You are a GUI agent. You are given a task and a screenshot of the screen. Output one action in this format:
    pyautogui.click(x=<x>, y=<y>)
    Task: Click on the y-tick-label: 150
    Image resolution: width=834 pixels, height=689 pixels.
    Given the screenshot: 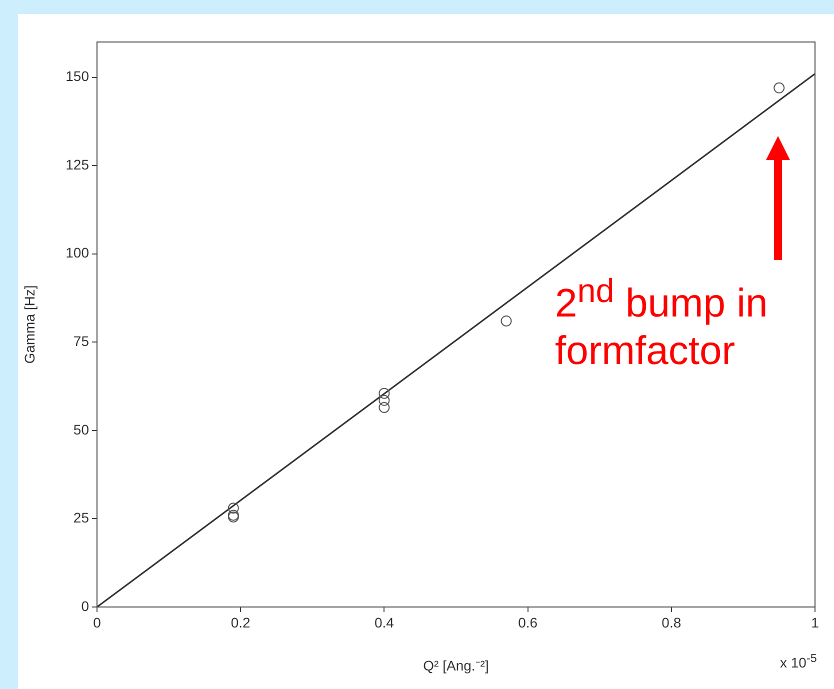 What is the action you would take?
    pyautogui.click(x=78, y=76)
    